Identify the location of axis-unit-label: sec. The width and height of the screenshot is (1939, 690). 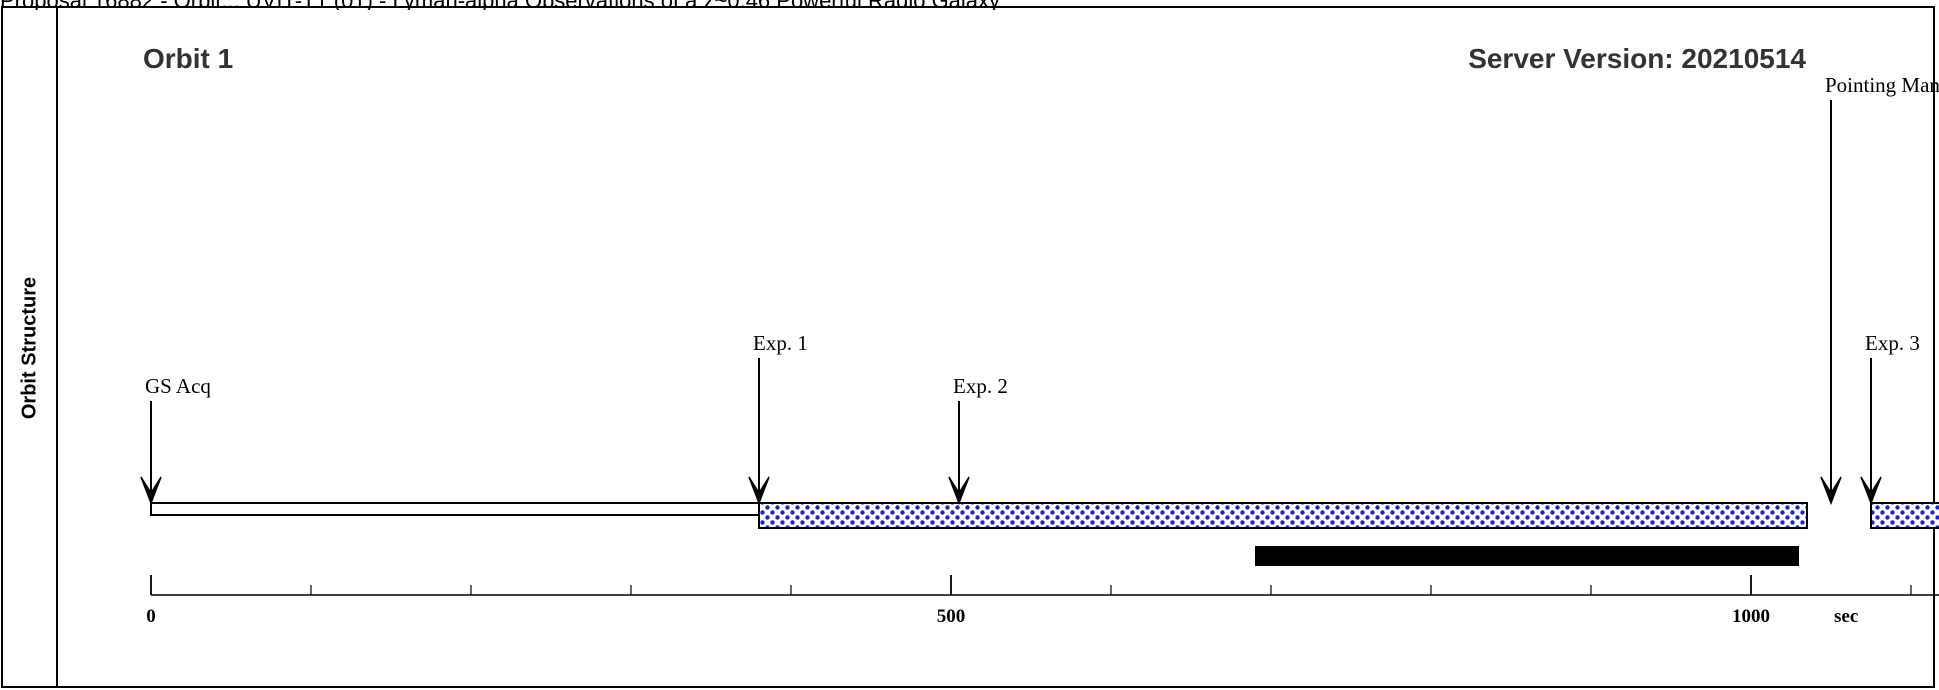
(1846, 616).